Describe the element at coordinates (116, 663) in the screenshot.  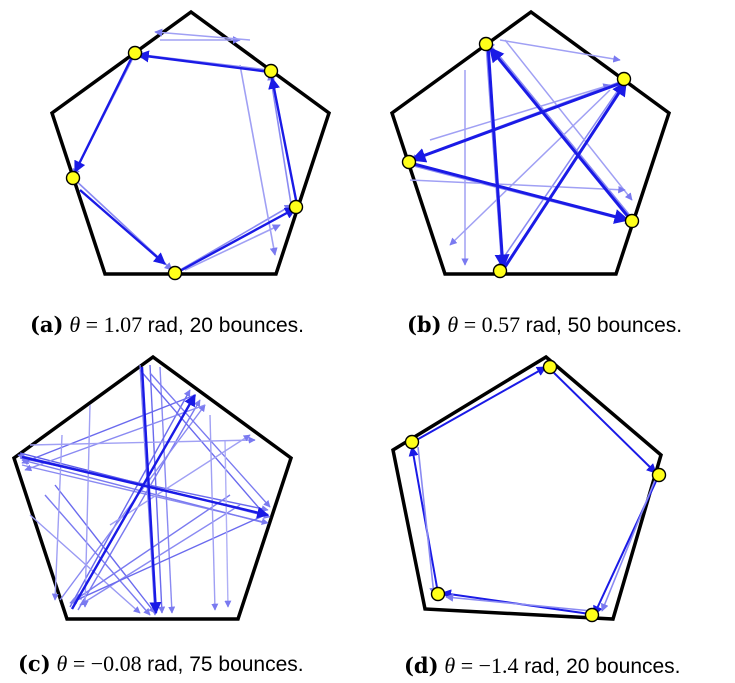
I see `theta-value: −0.08` at that location.